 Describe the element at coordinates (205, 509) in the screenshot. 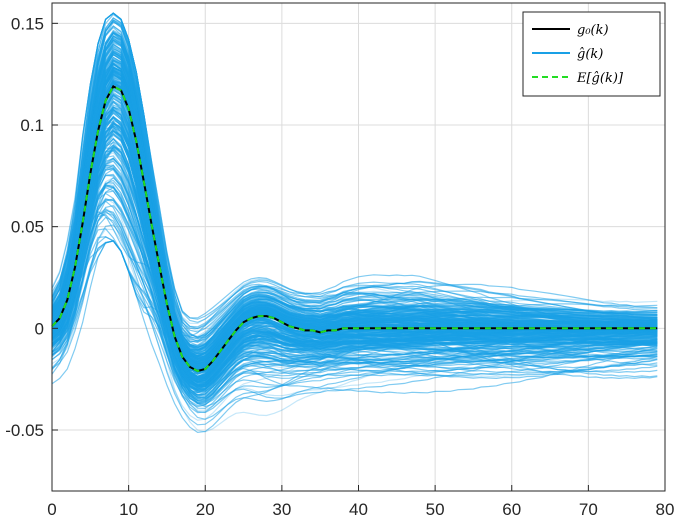

I see `x-tick-label: 20` at that location.